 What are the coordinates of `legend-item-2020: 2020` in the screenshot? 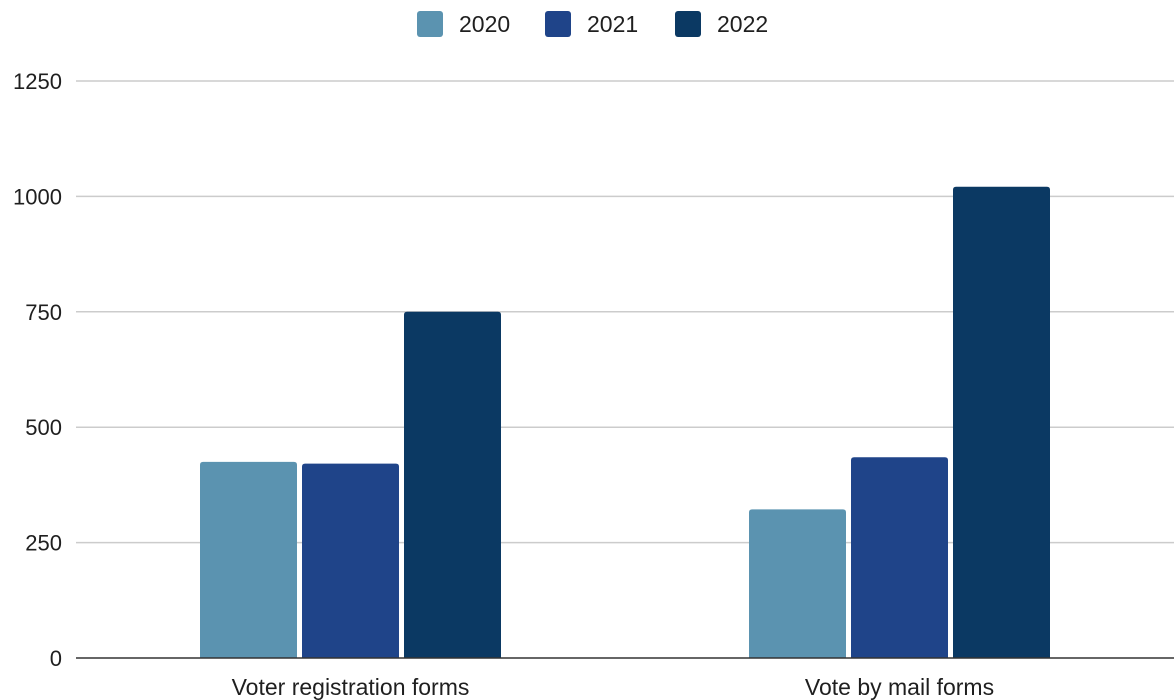 It's located at (463, 24).